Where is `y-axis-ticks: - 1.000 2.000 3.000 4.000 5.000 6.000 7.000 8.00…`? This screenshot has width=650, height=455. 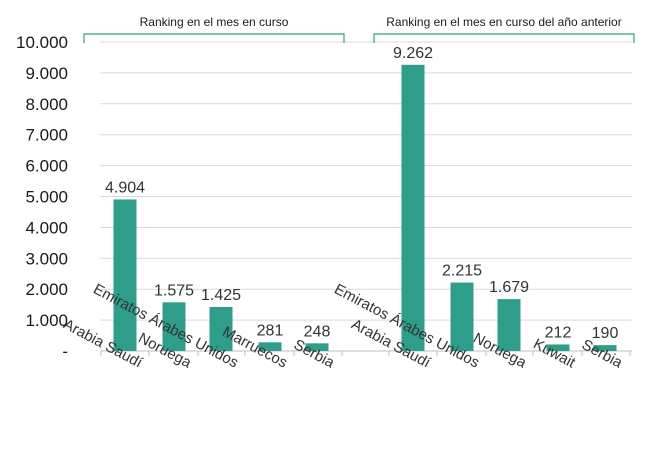
y-axis-ticks: - 1.000 2.000 3.000 4.000 5.000 6.000 7.000 8.00… is located at coordinates (42, 197).